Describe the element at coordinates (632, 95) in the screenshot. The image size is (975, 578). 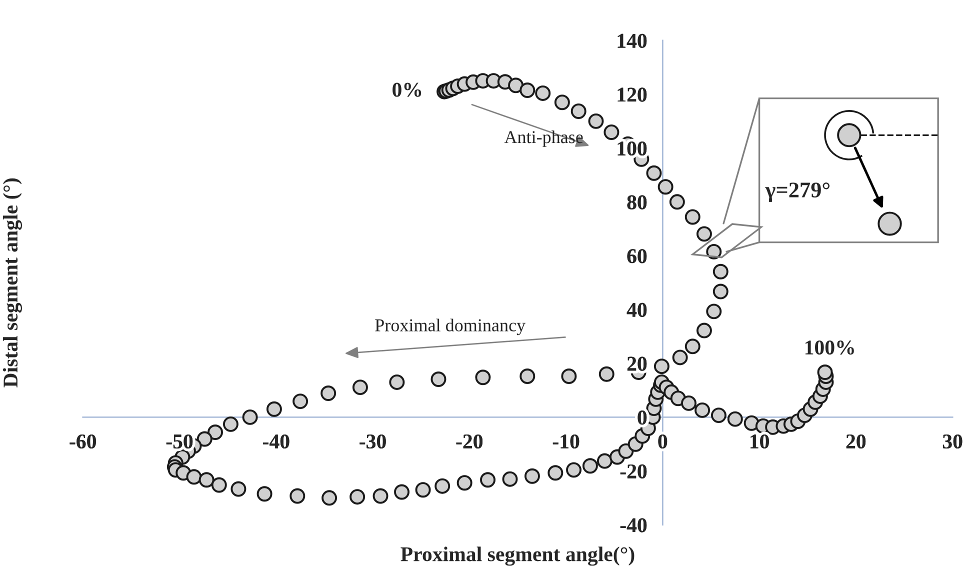
I see `y-tick-label: 120` at that location.